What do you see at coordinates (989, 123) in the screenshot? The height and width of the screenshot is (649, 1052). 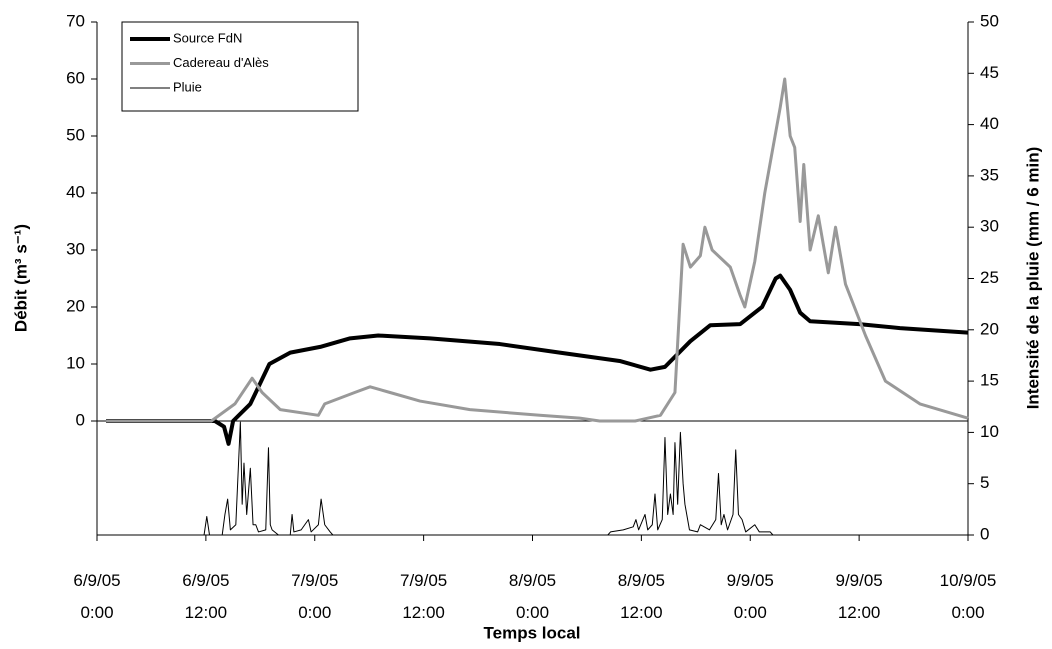 I see `y2-tick-label: 40` at bounding box center [989, 123].